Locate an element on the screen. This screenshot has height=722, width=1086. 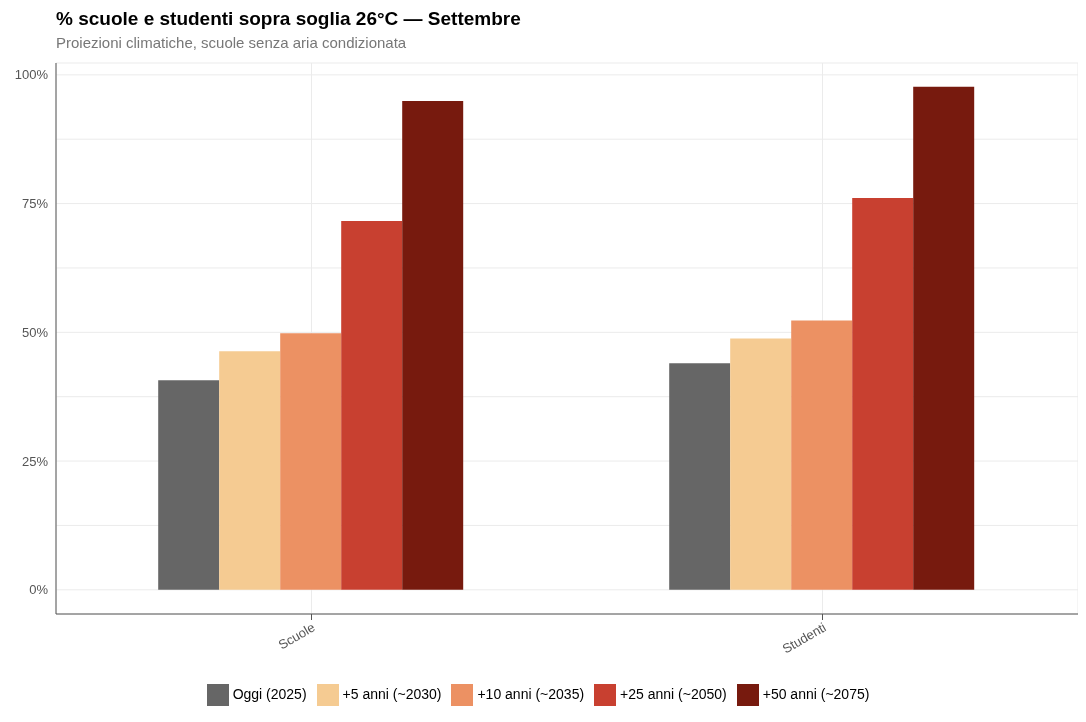
legend-label: +10 anni (~2035) is located at coordinates (531, 693).